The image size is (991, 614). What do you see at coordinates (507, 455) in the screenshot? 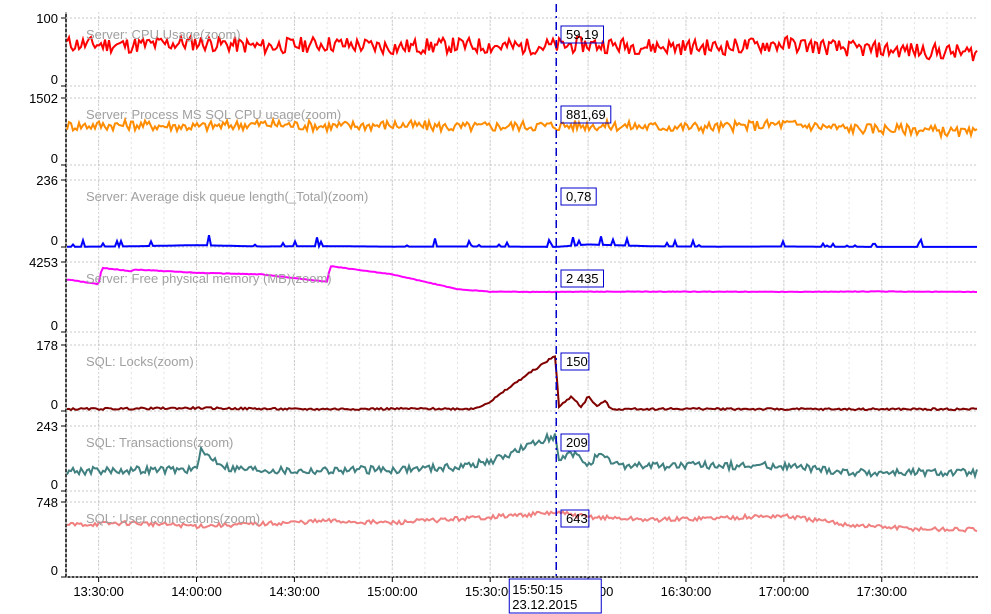
I see `panel-6: 243 0 SQL: Transactions(zoom) 209` at bounding box center [507, 455].